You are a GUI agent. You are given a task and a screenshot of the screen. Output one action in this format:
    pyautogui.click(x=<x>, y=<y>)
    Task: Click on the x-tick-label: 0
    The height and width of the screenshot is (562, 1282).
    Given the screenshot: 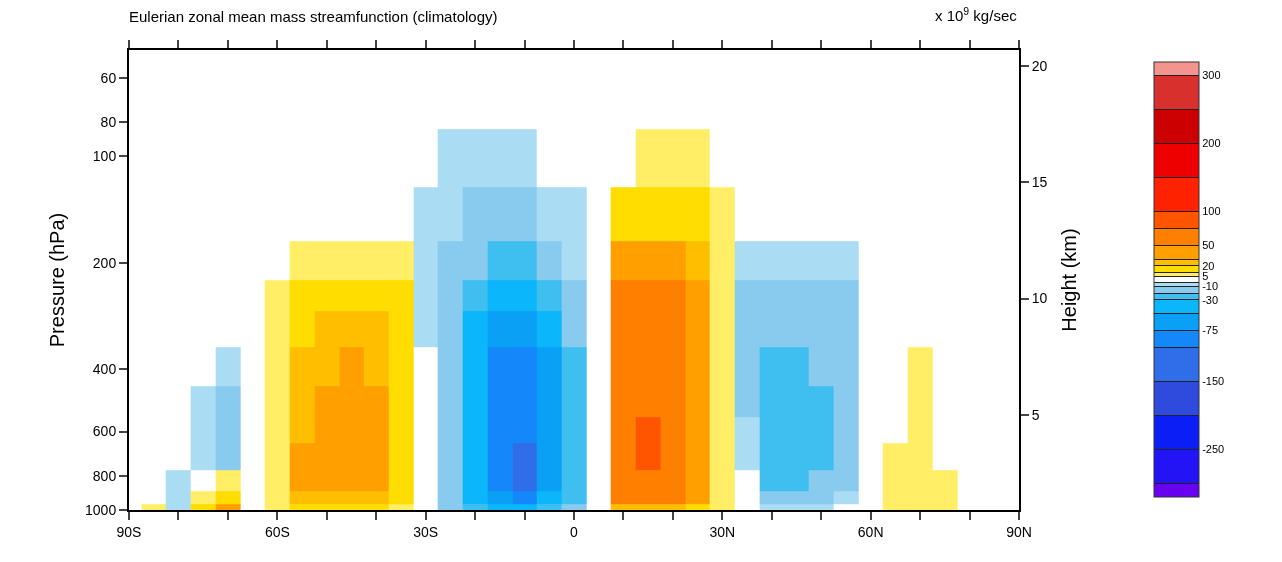 What is the action you would take?
    pyautogui.click(x=574, y=531)
    